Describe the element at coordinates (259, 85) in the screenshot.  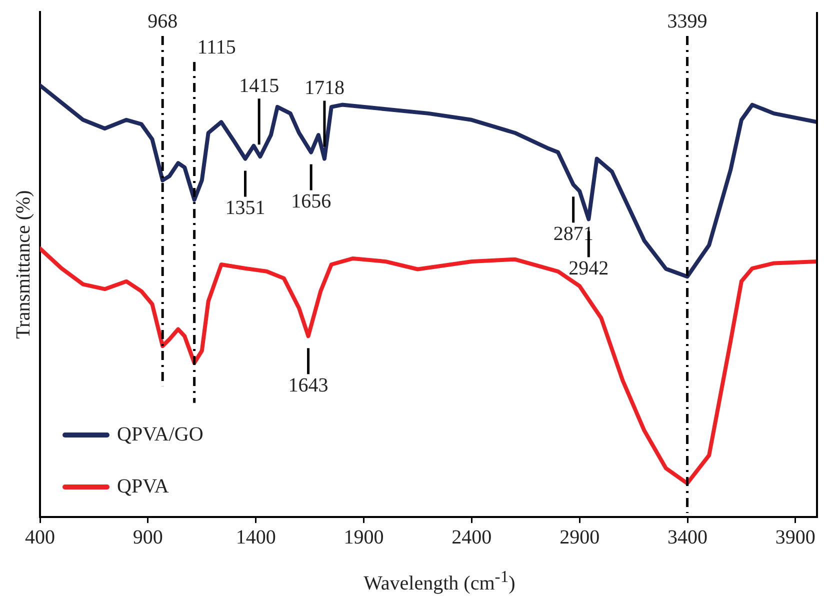
I see `annotation: 1415` at that location.